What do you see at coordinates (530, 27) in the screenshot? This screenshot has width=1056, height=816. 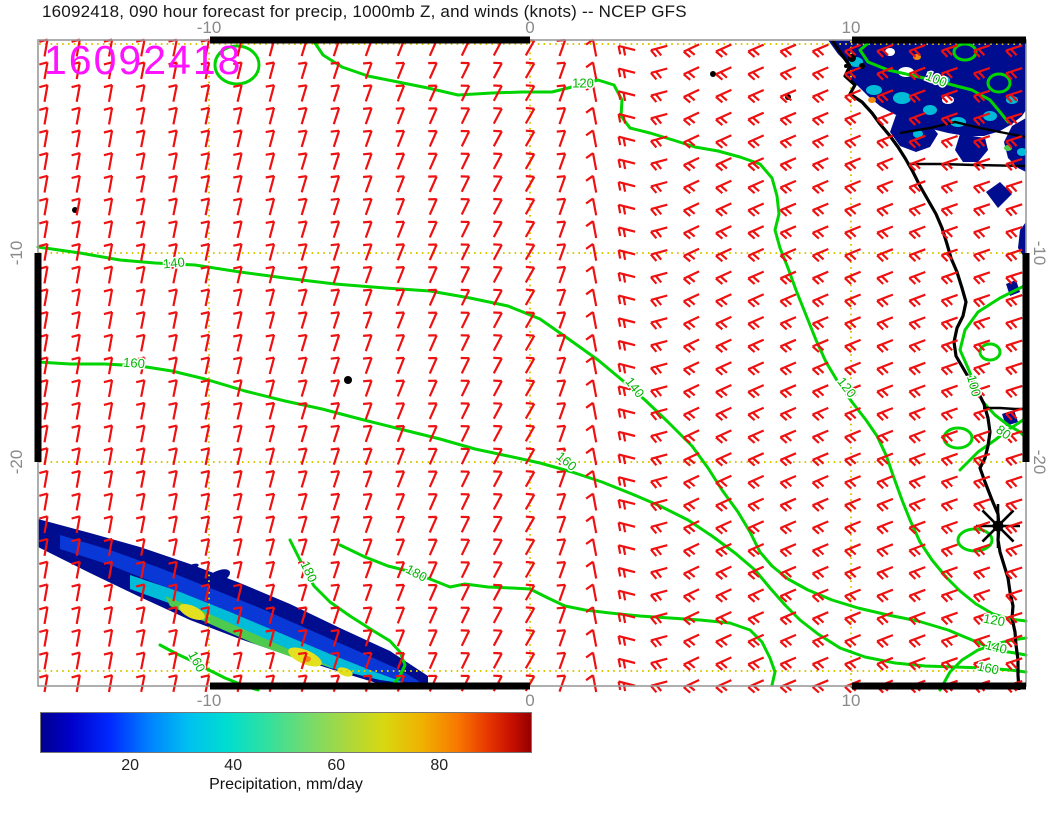 I see `axis-tick-label: 0` at bounding box center [530, 27].